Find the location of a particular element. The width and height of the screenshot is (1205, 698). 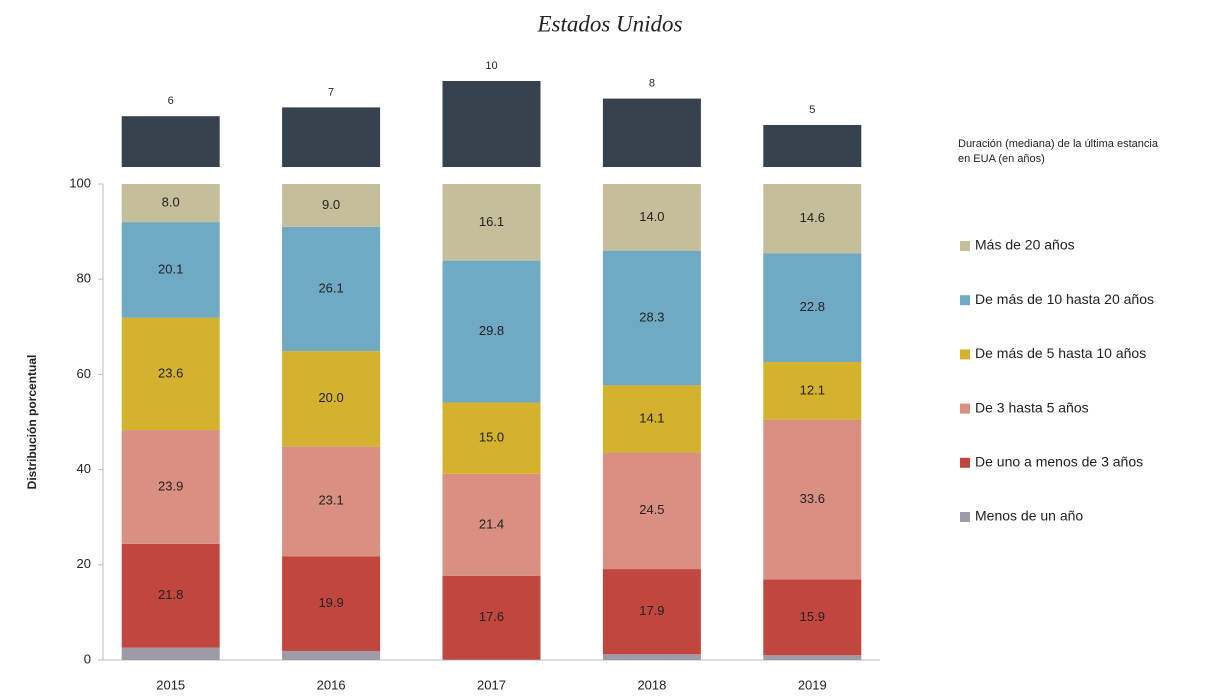

median-label: 6 is located at coordinates (171, 101).